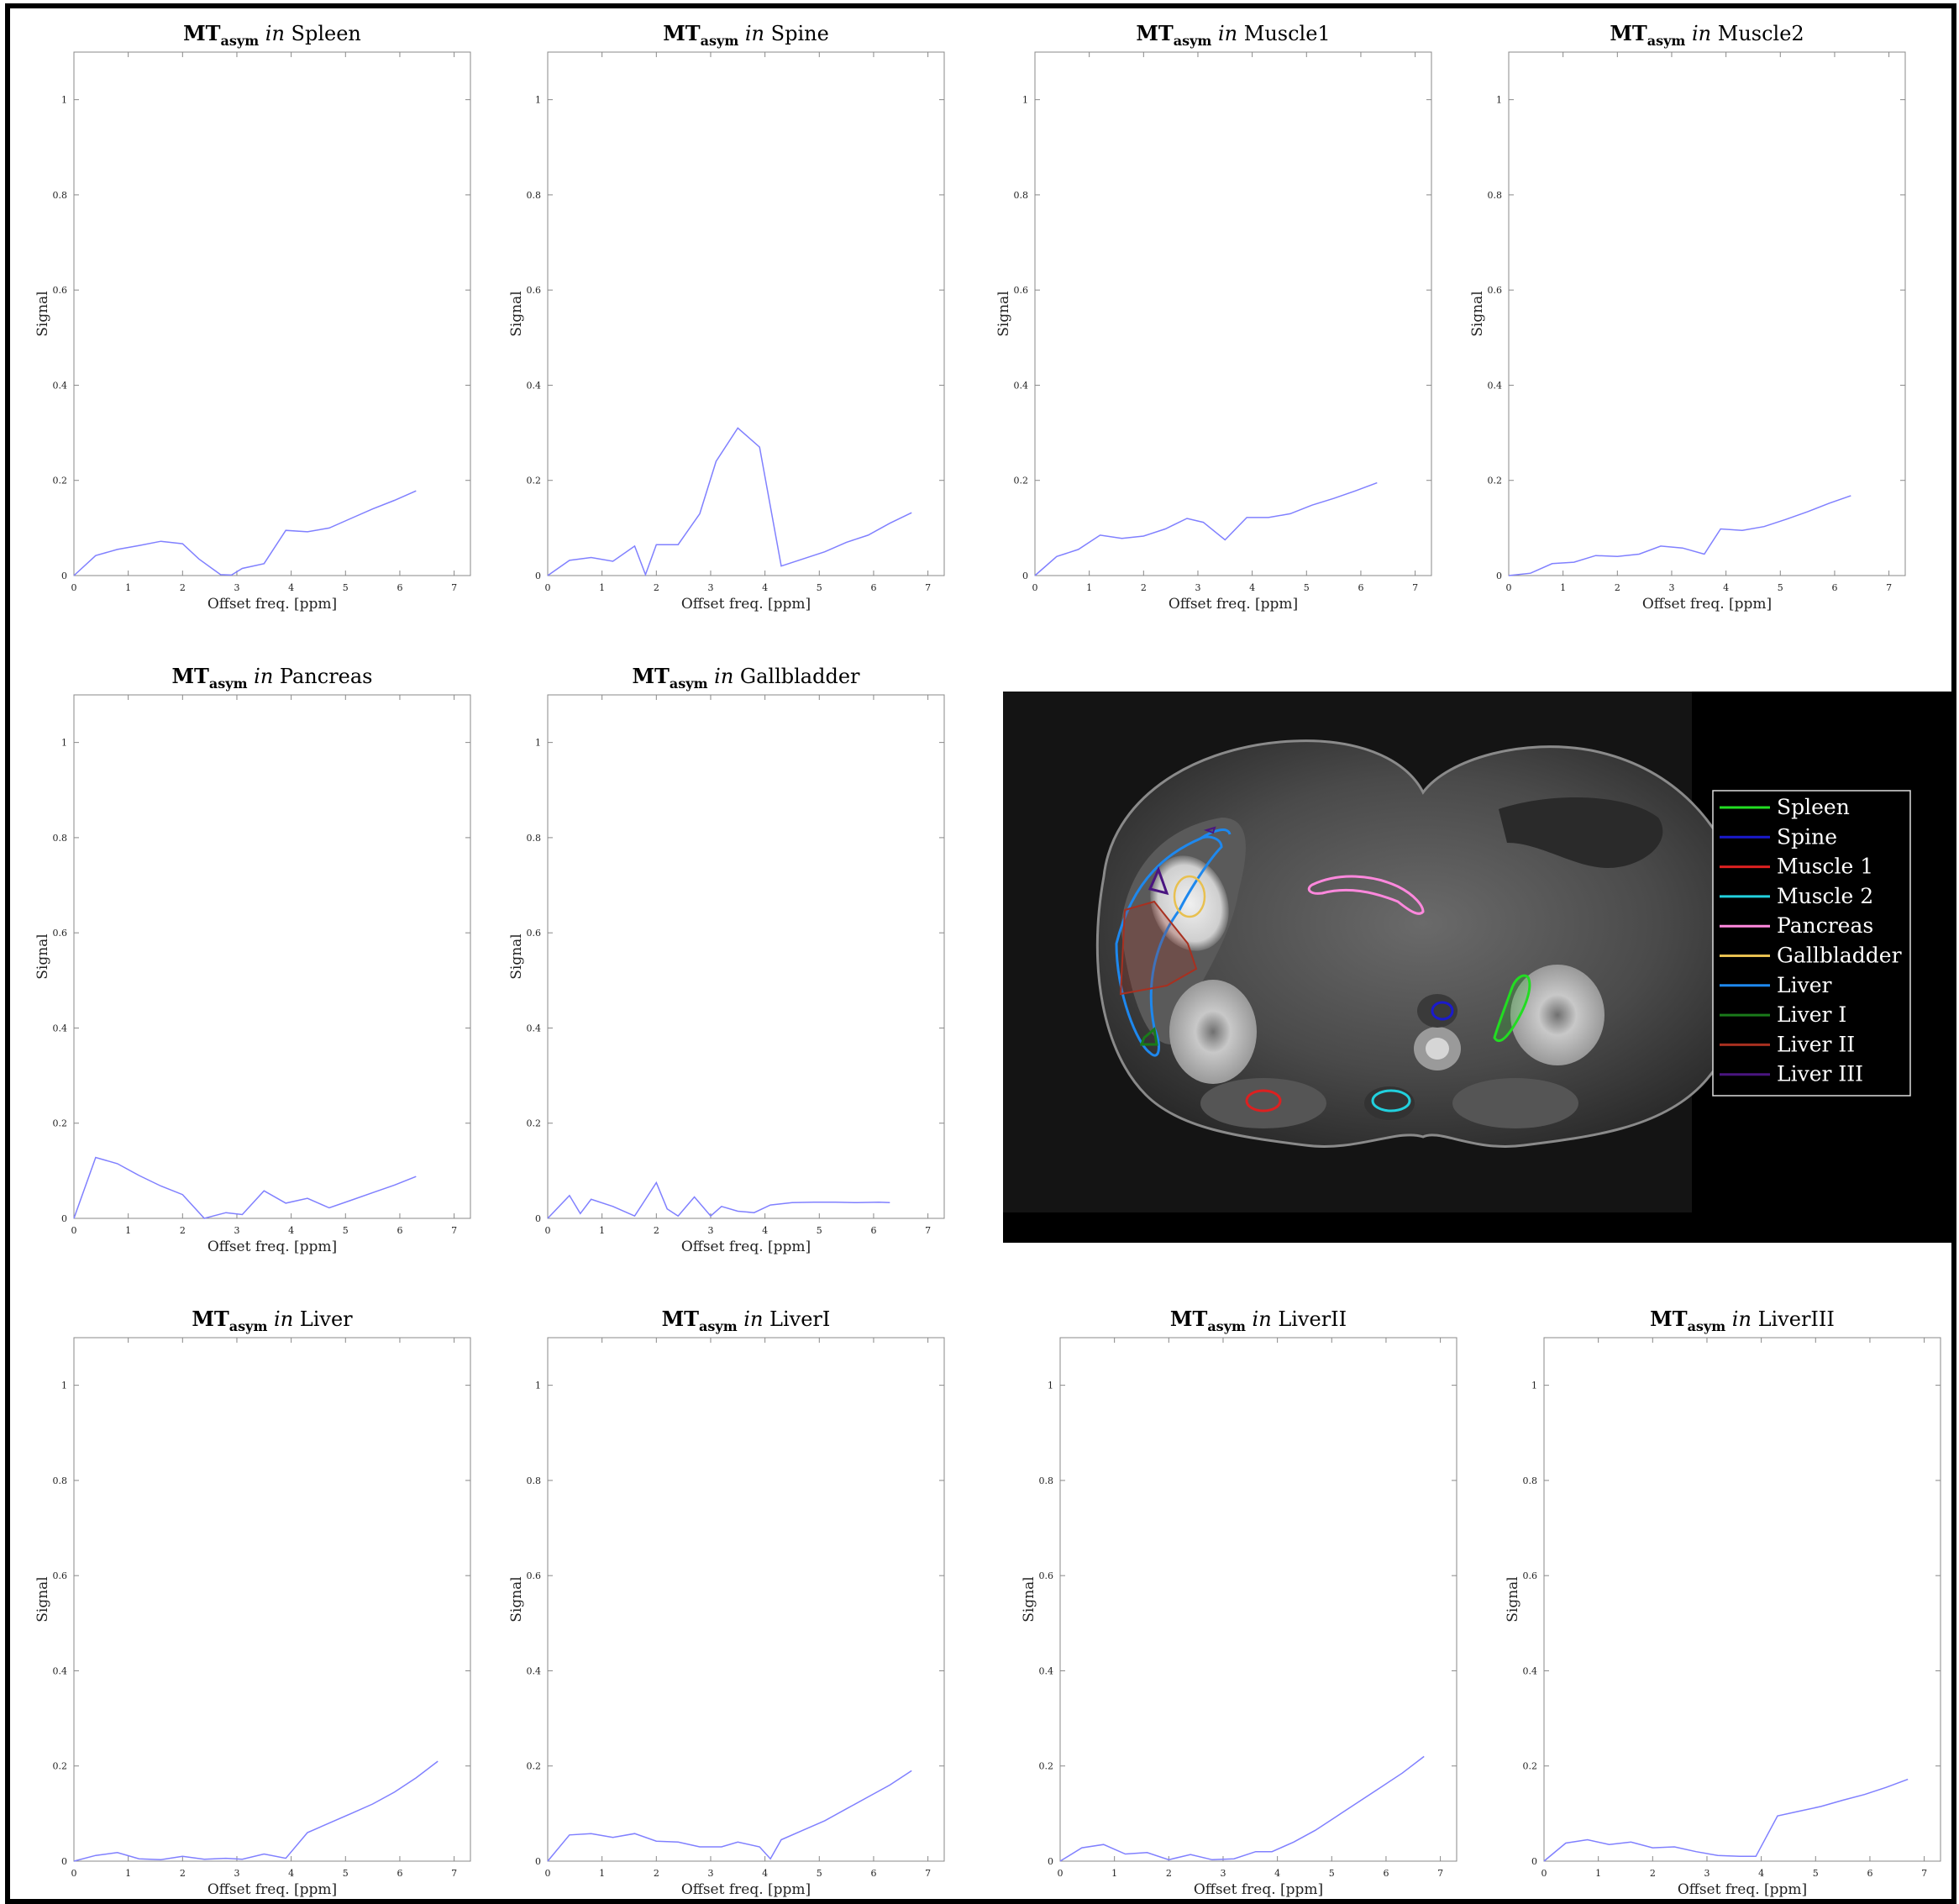  Describe the element at coordinates (1825, 867) in the screenshot. I see `legend-label: Muscle 1` at that location.